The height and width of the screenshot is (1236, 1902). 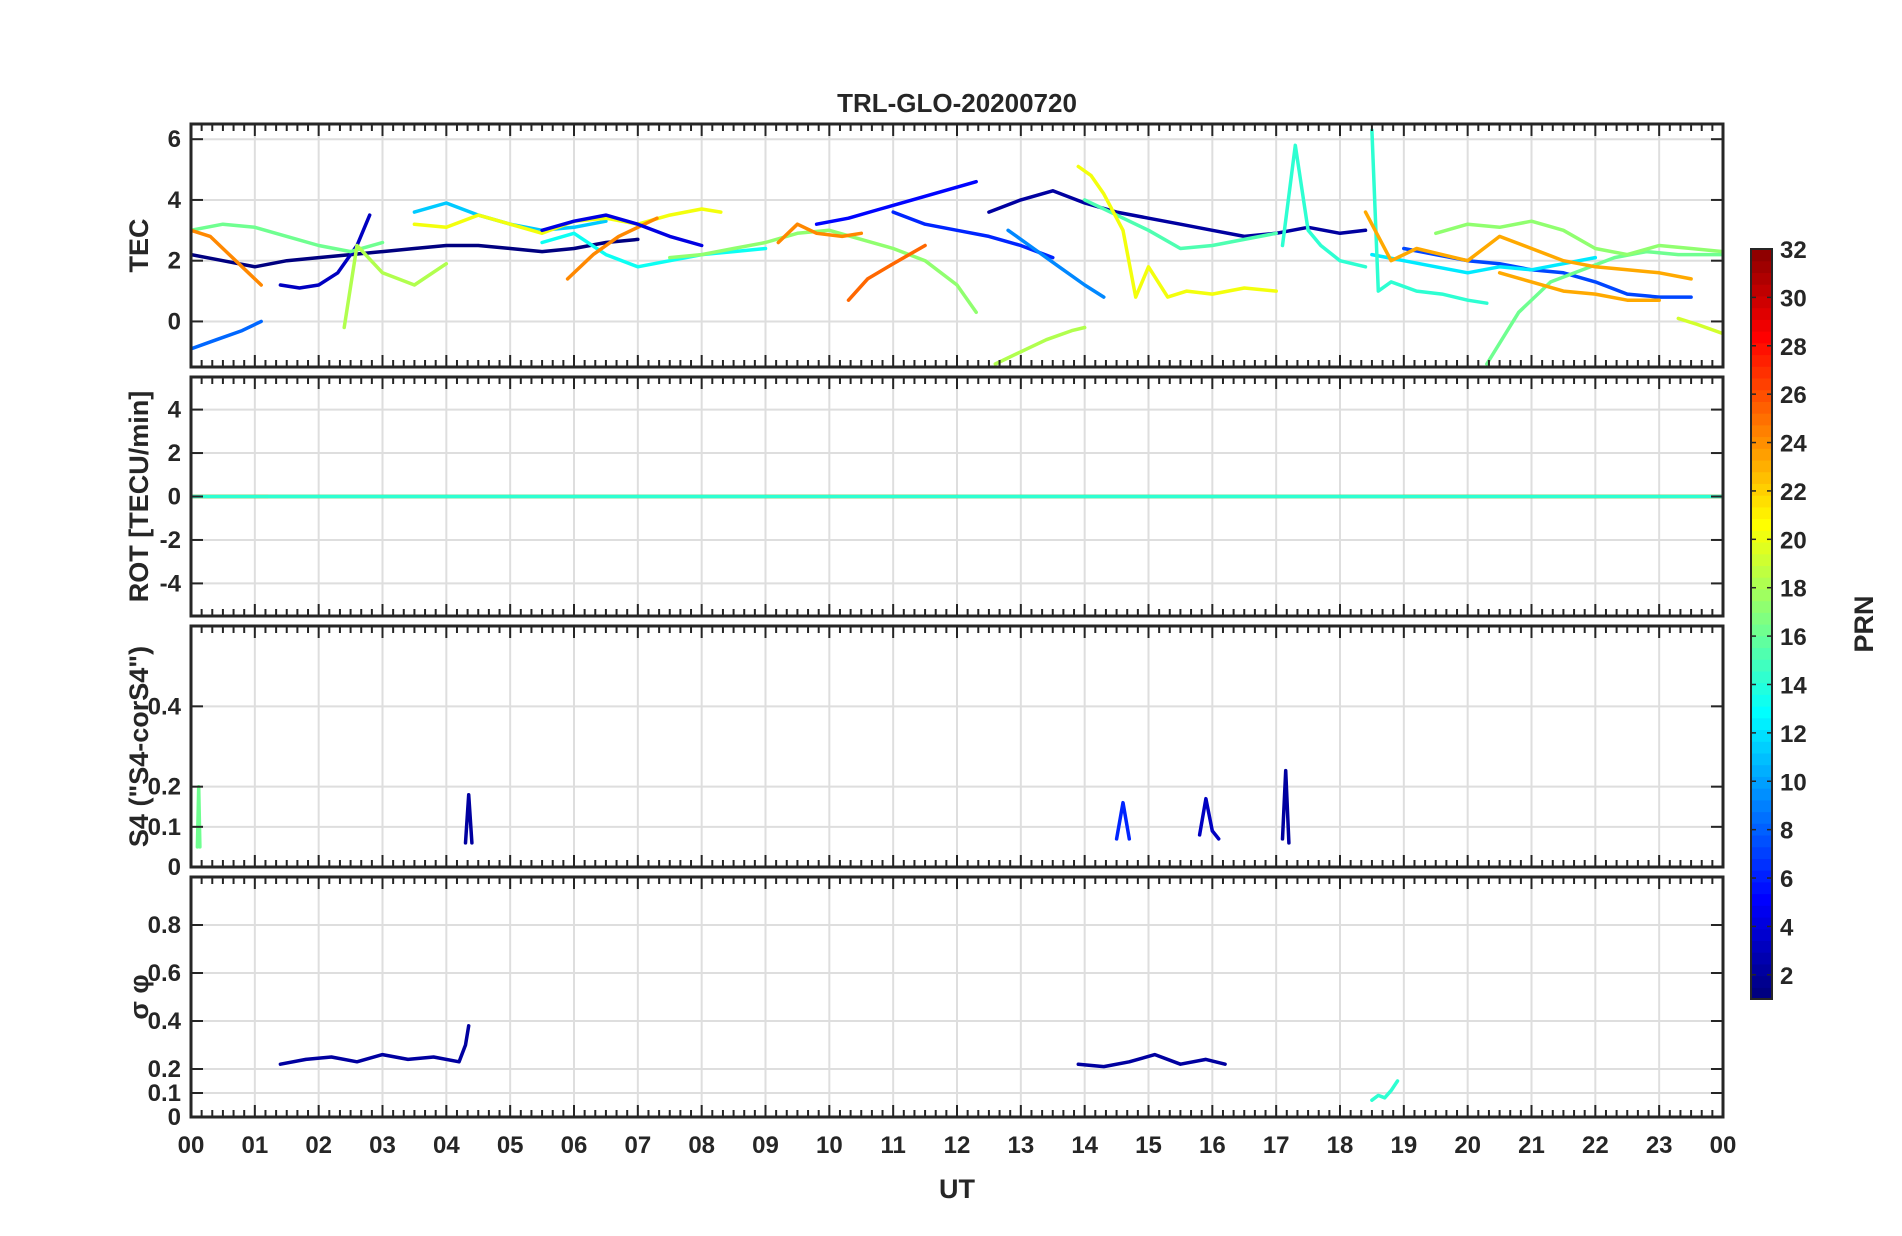 What do you see at coordinates (1793, 637) in the screenshot?
I see `colorbar-tick-label: 16` at bounding box center [1793, 637].